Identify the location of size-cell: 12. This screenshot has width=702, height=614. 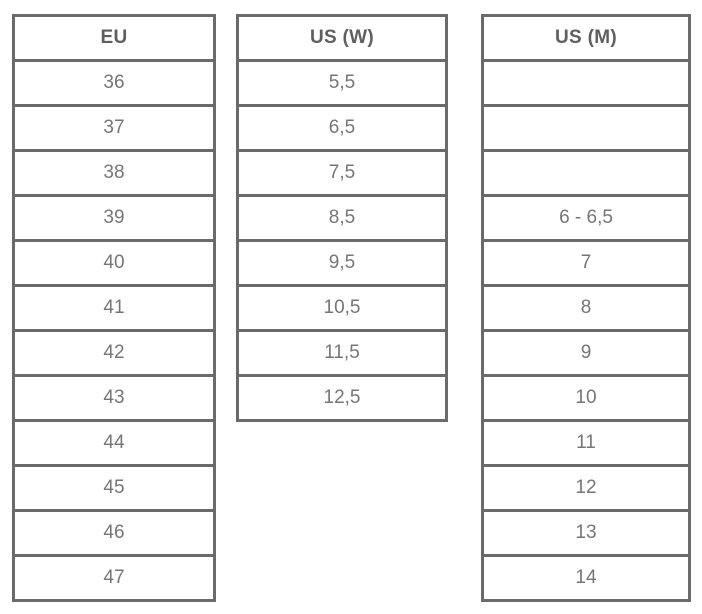
(586, 488).